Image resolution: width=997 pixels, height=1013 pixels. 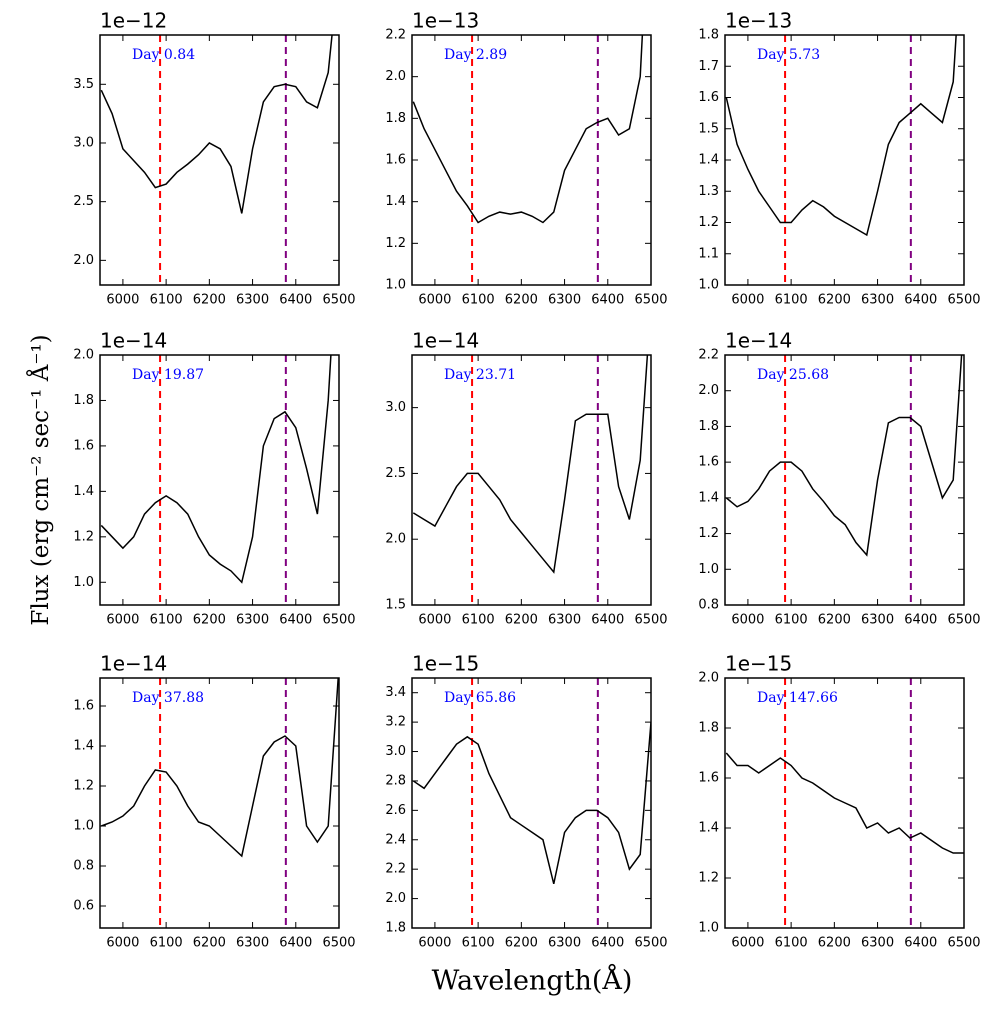 I want to click on y-tick-label: 1.7, so click(x=708, y=66).